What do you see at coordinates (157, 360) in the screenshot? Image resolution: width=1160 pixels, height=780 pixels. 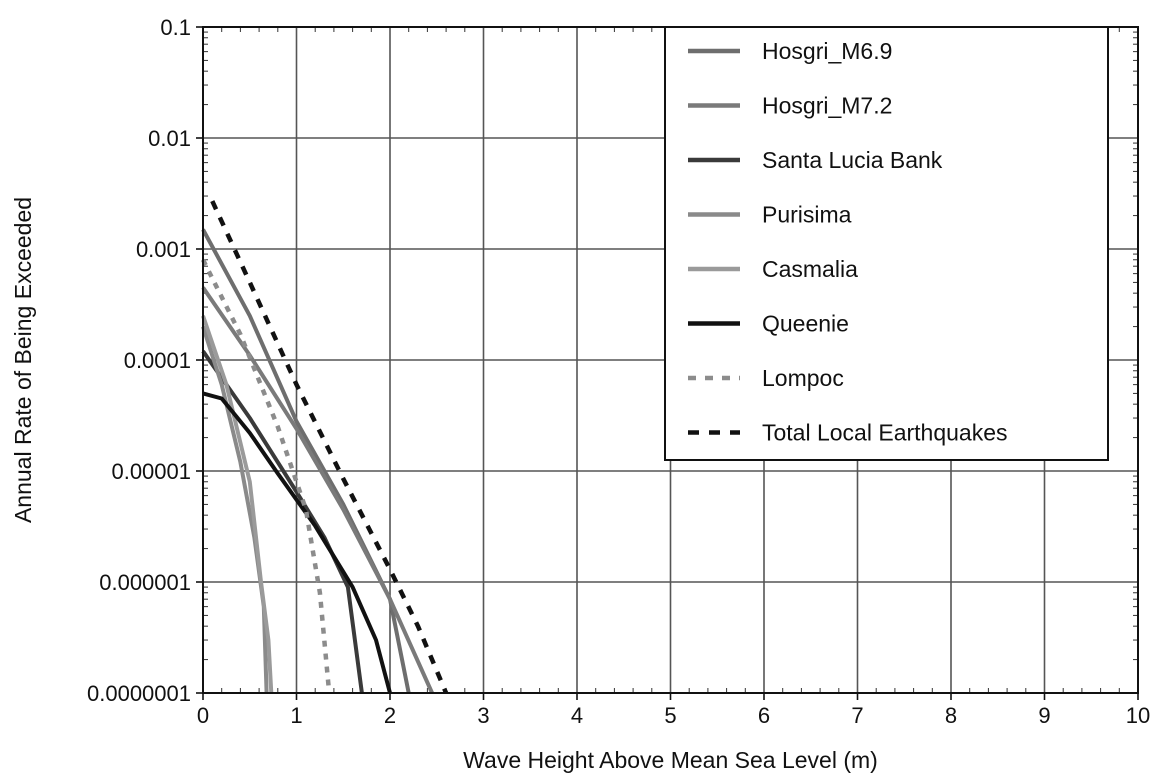 I see `y-tick-label: 0.0001` at bounding box center [157, 360].